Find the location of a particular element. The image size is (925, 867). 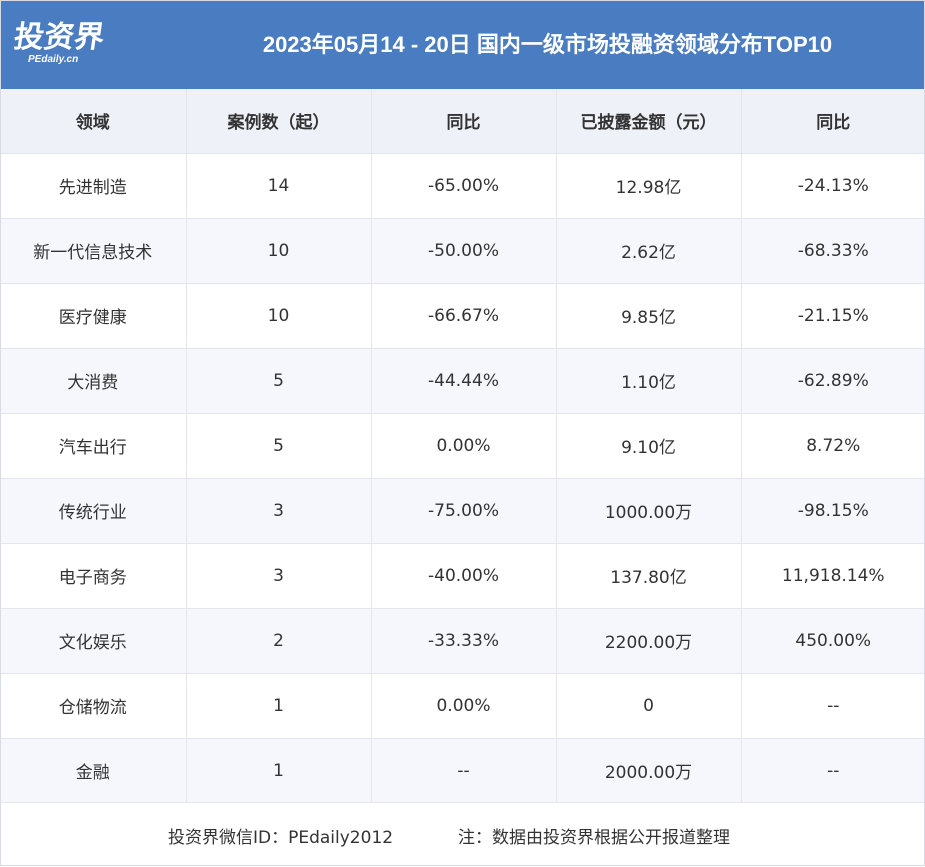

cell-amount-yoy: -68.33% is located at coordinates (833, 251).